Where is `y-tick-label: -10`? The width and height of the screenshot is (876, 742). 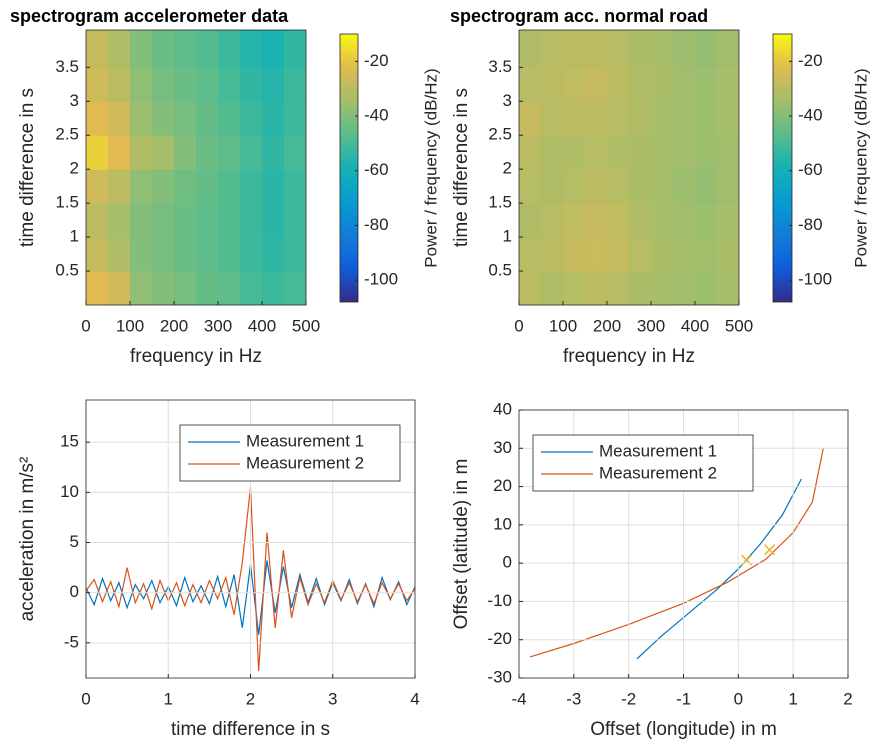
y-tick-label: -10 is located at coordinates (499, 600).